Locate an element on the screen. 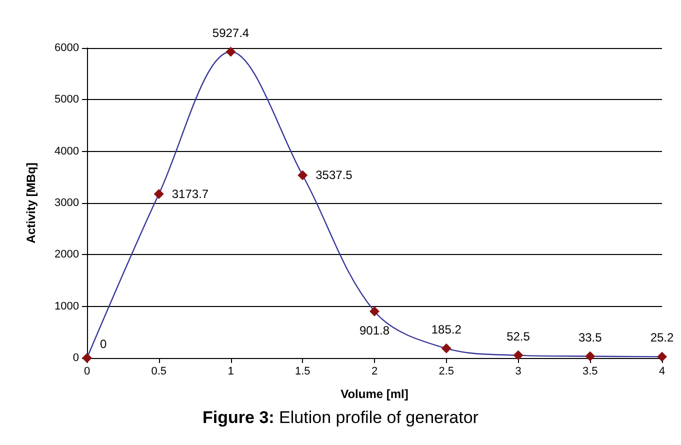 Image resolution: width=681 pixels, height=445 pixels. x-tick-label: 1 is located at coordinates (231, 372).